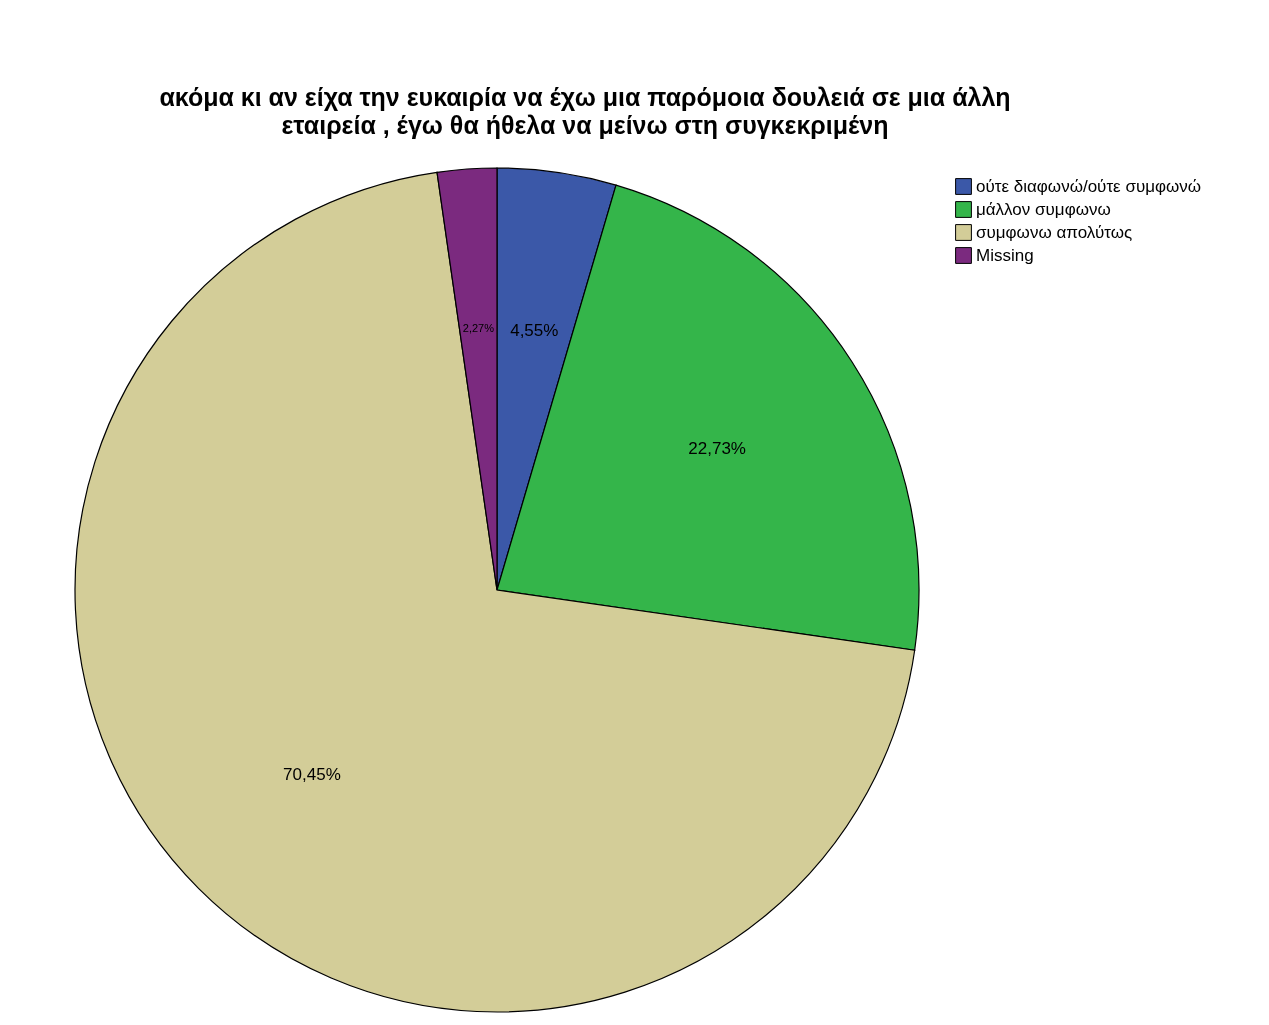  I want to click on data-label: 4,55%, so click(534, 331).